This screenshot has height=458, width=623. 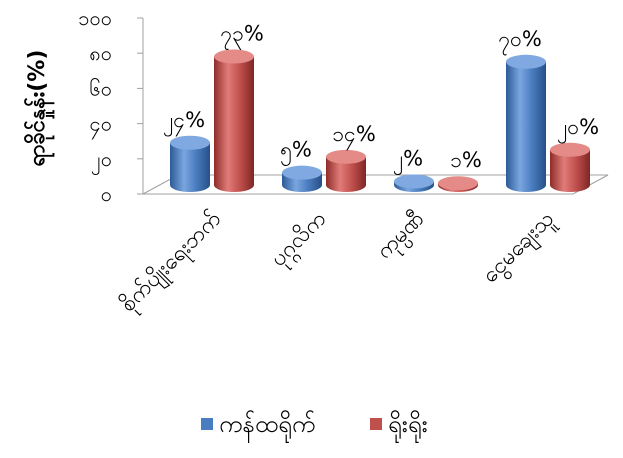 What do you see at coordinates (520, 41) in the screenshot?
I see `data-label-contract-3: ၇၀%` at bounding box center [520, 41].